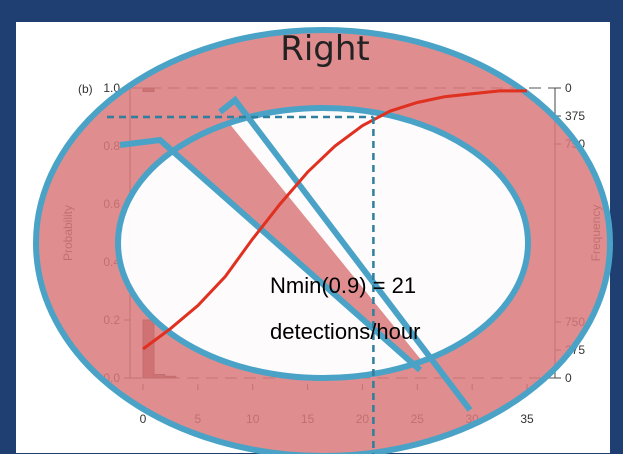 Image resolution: width=623 pixels, height=454 pixels. I want to click on y2-top-tick-label: 0, so click(568, 88).